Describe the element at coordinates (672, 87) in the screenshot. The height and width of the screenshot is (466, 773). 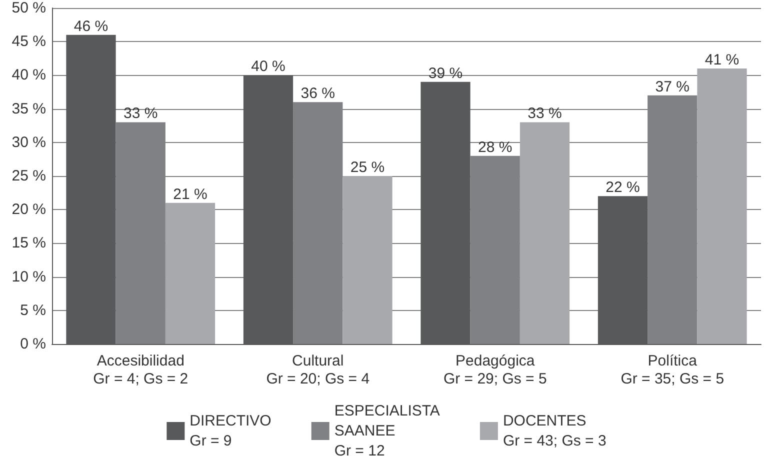
I see `data-label: 37 %` at that location.